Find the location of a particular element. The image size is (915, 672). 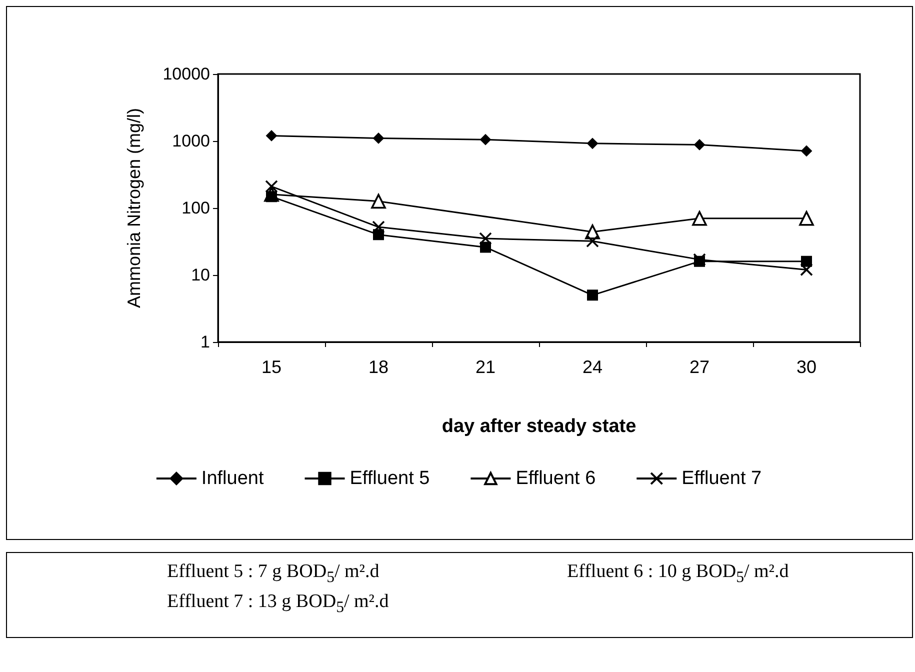

text: Effluent 7 : 13 g BOD$_{5}$/ m².d is located at coordinates (278, 604).